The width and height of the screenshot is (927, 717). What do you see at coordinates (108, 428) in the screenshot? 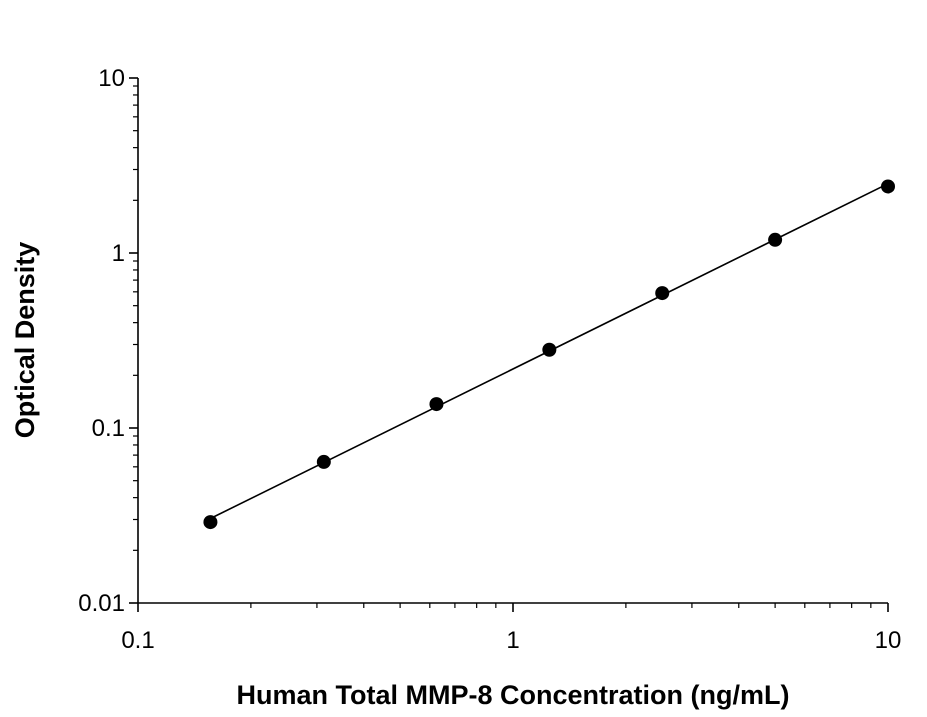
I see `y-tick-label: 0.1` at bounding box center [108, 428].